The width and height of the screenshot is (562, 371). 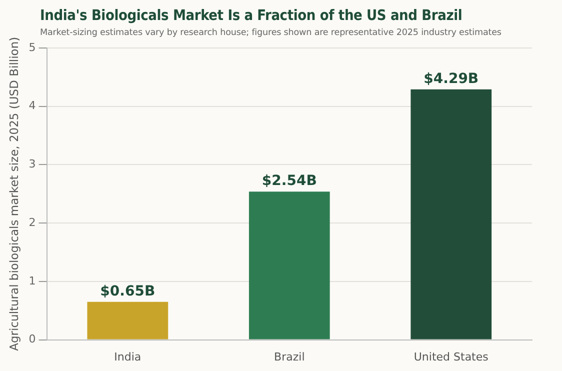 I want to click on y-tick-label: 4, so click(x=32, y=105).